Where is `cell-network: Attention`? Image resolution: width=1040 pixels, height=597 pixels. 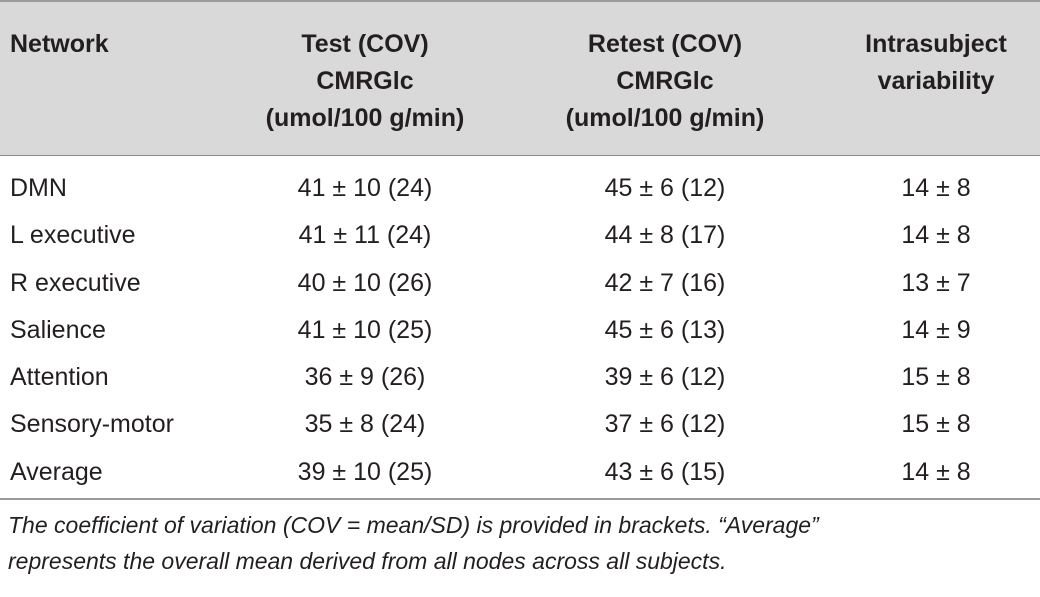 cell-network: Attention is located at coordinates (59, 377).